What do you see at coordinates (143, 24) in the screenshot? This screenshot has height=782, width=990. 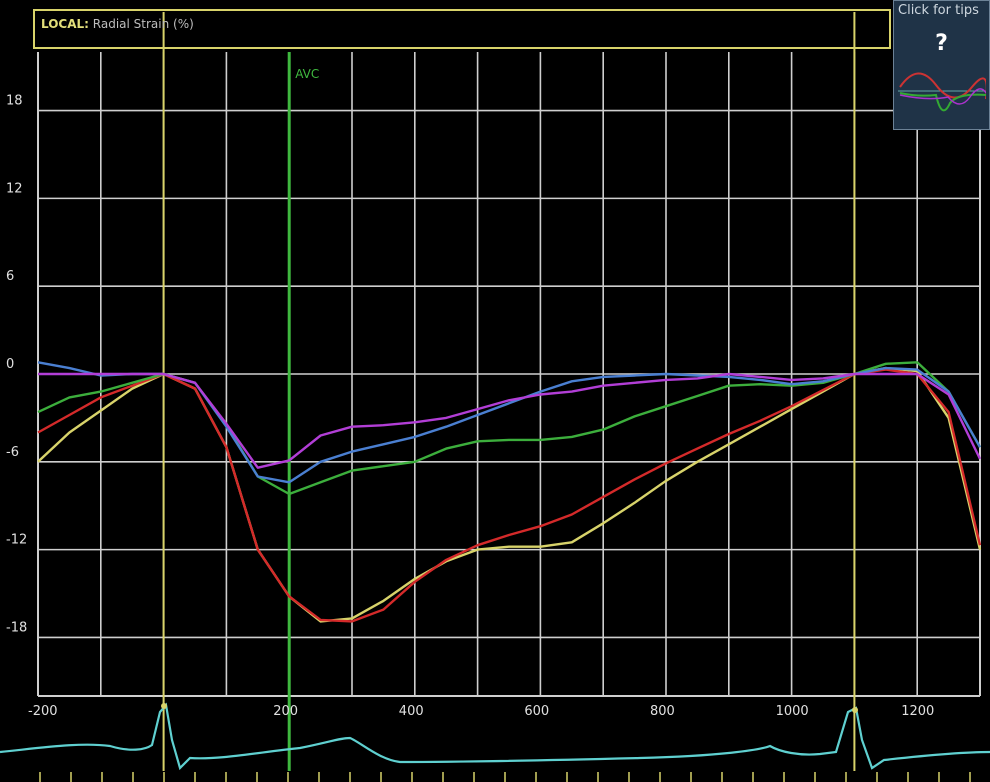 I see `title-label: Radial Strain (%)` at bounding box center [143, 24].